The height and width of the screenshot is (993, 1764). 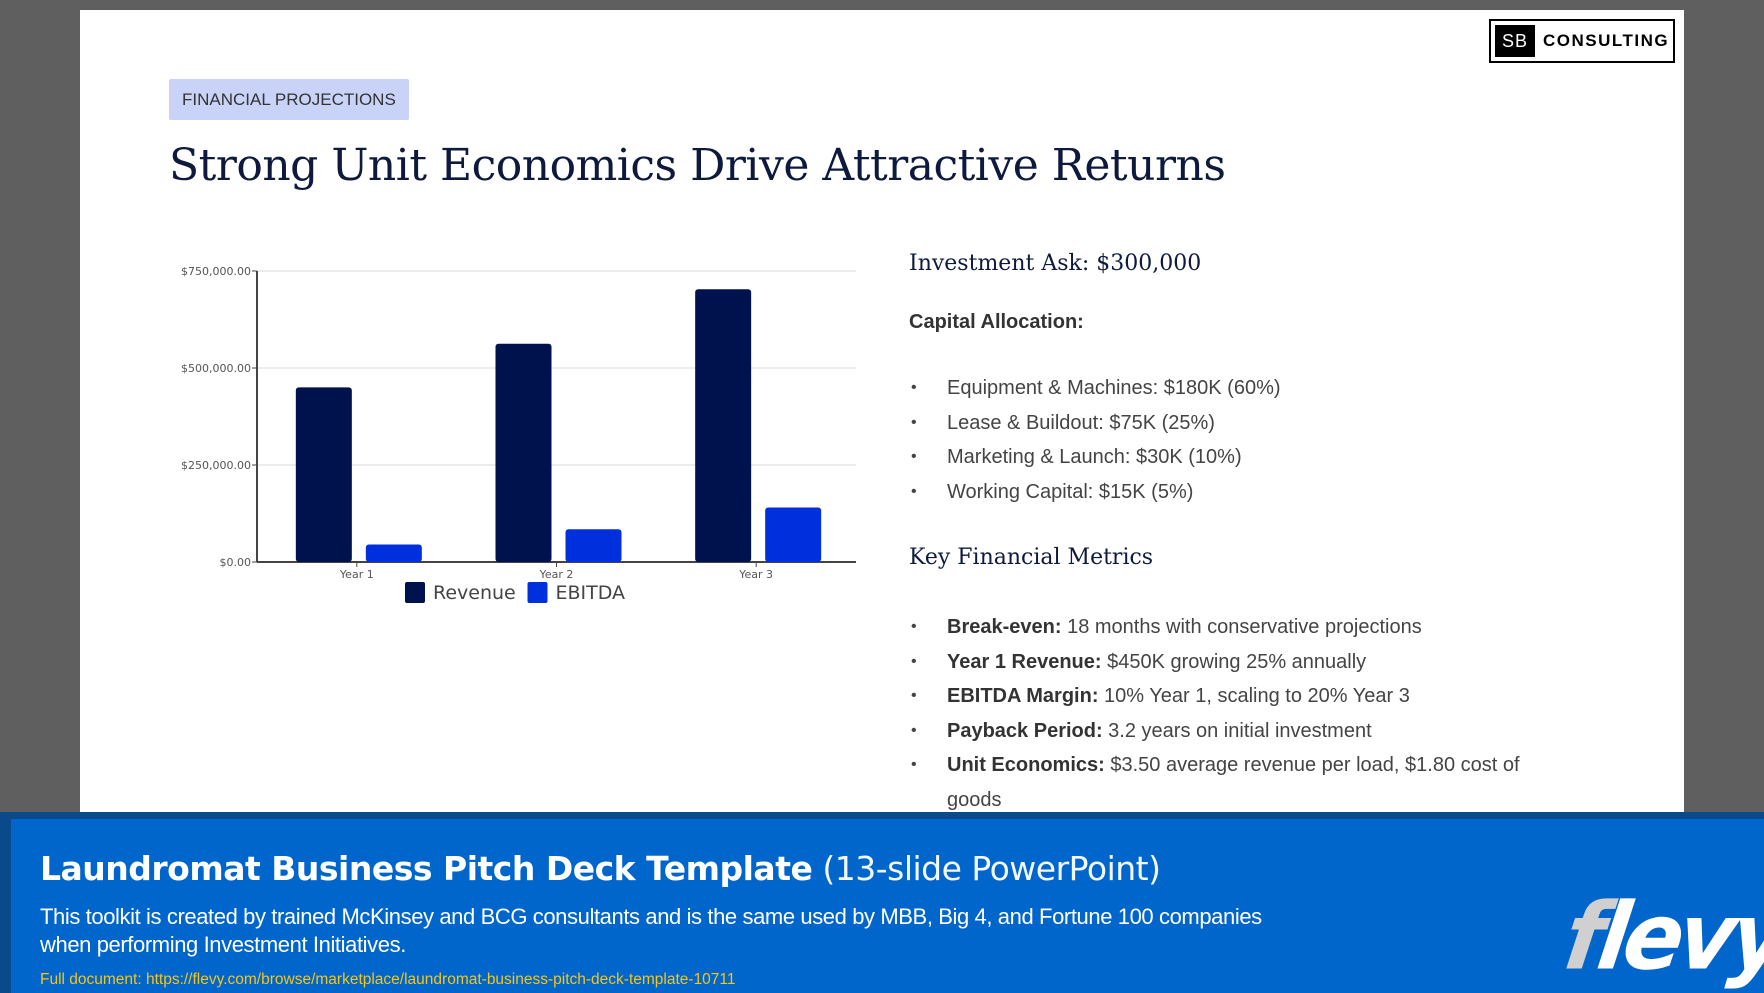 What do you see at coordinates (1241, 627) in the screenshot?
I see `metric-text: 18 months with conservative projections` at bounding box center [1241, 627].